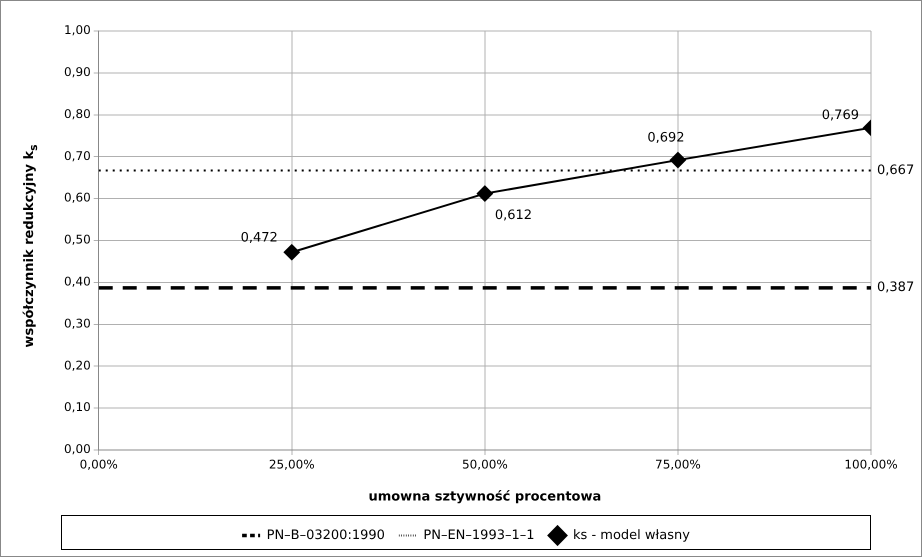 This screenshot has height=557, width=922. Describe the element at coordinates (259, 238) in the screenshot. I see `data-label: 0,472` at that location.